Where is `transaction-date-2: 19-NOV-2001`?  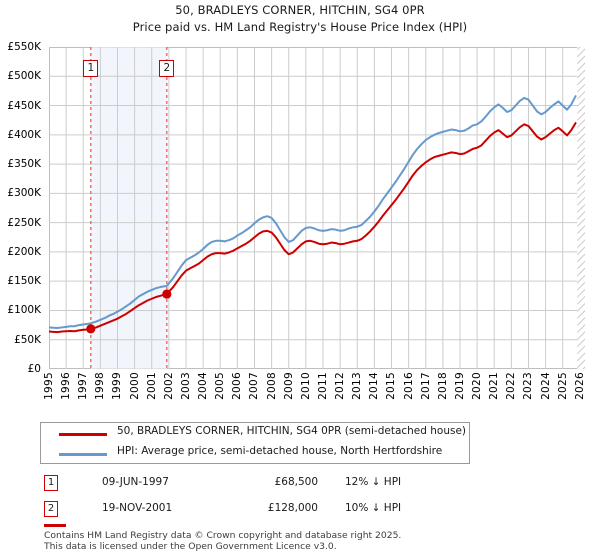 transaction-date-2: 19-NOV-2001 is located at coordinates (137, 508).